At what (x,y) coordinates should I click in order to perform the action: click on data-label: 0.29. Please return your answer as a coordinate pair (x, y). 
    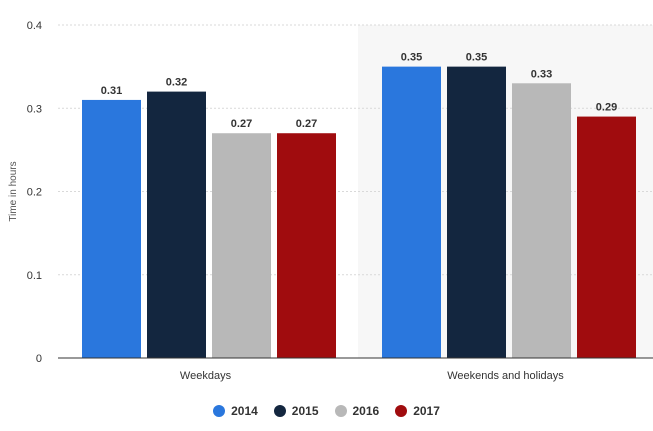
    Looking at the image, I should click on (606, 108).